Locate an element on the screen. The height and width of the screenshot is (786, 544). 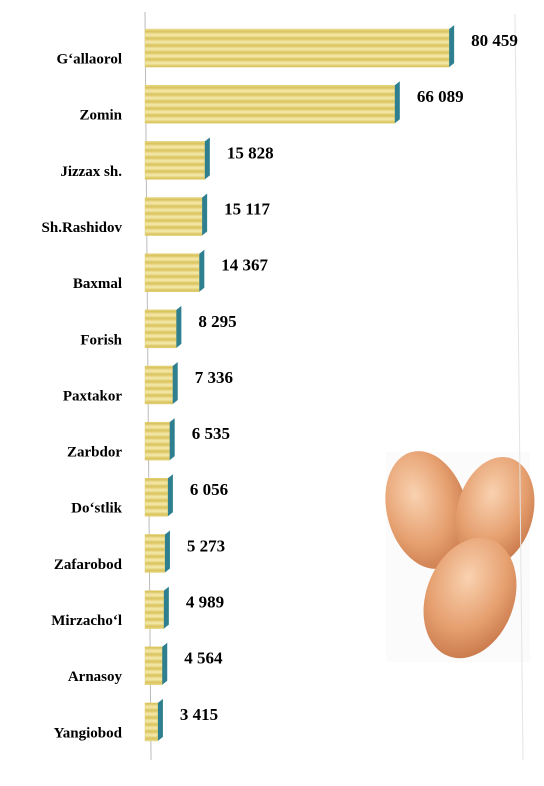
category-label: Zafarobod is located at coordinates (88, 565).